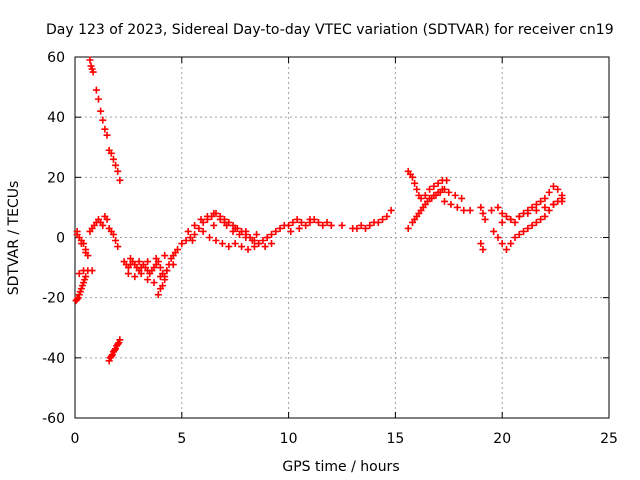  Describe the element at coordinates (53, 419) in the screenshot. I see `y-tick-label-0: -60` at that location.